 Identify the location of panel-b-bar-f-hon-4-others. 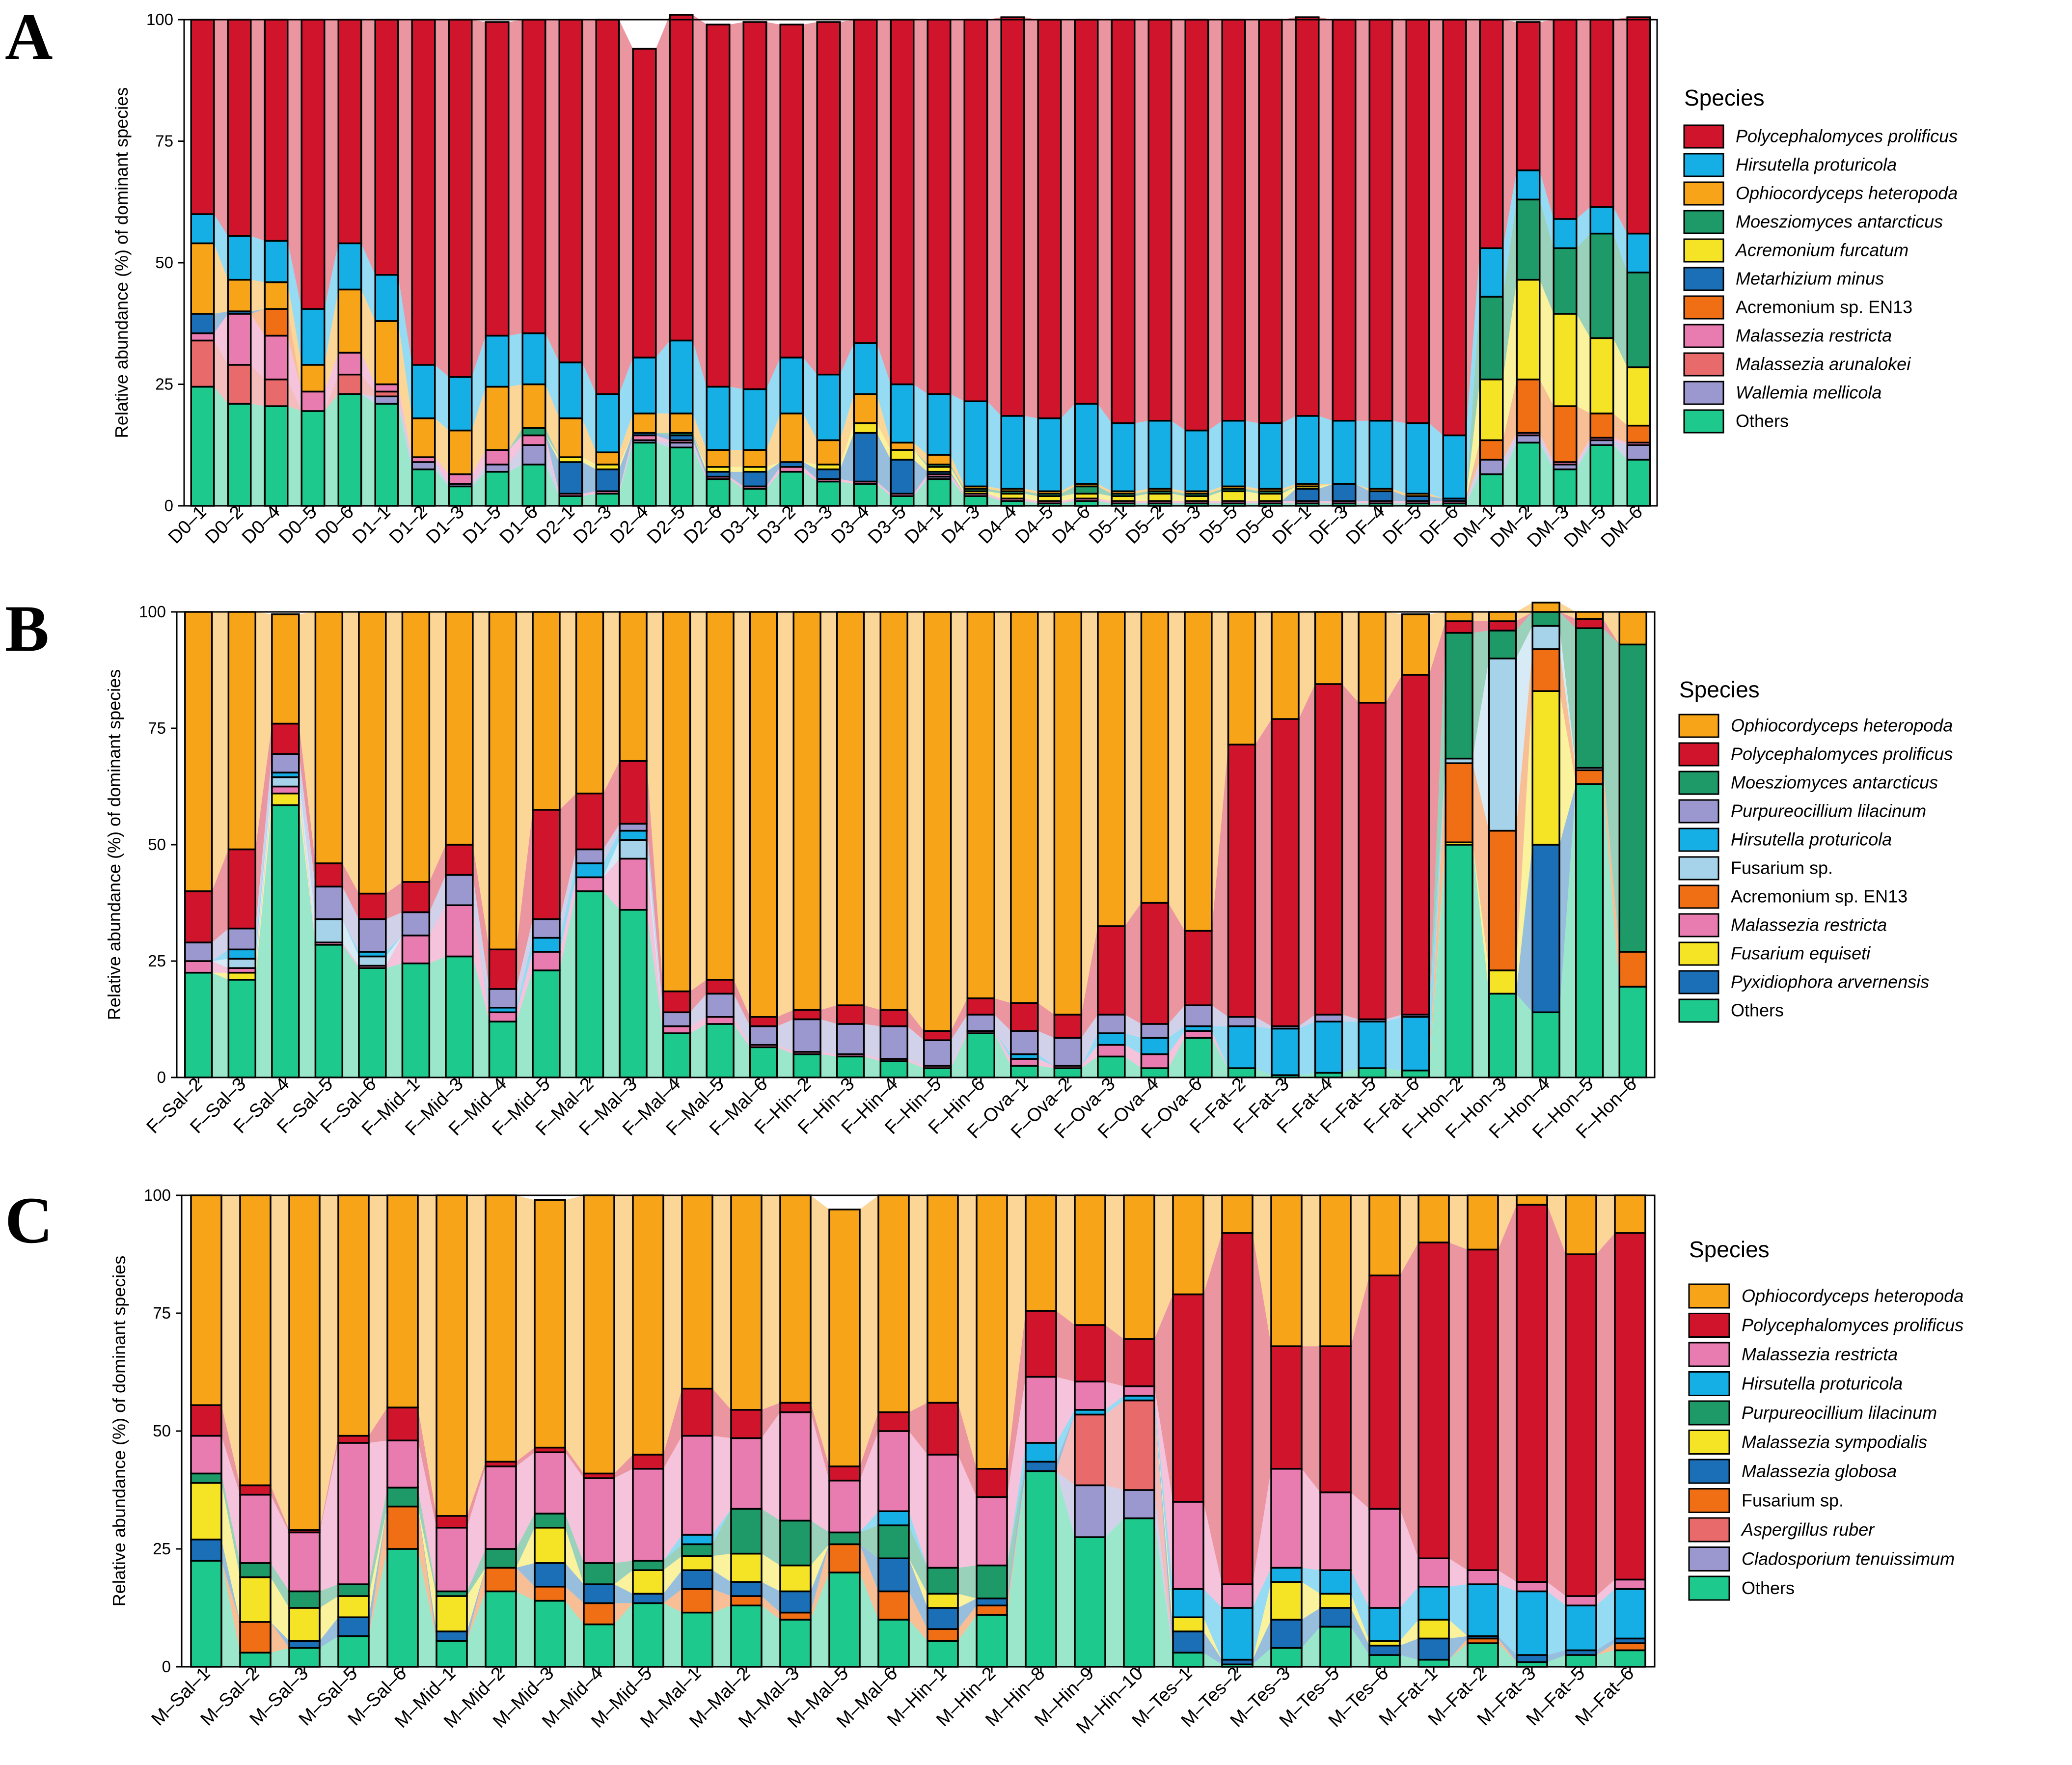
(1545, 1044).